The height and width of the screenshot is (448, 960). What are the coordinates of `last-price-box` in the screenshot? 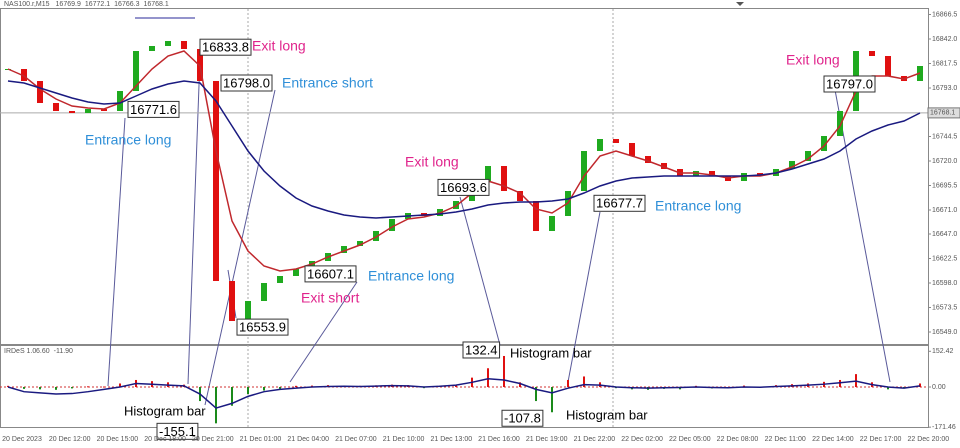 It's located at (943, 113).